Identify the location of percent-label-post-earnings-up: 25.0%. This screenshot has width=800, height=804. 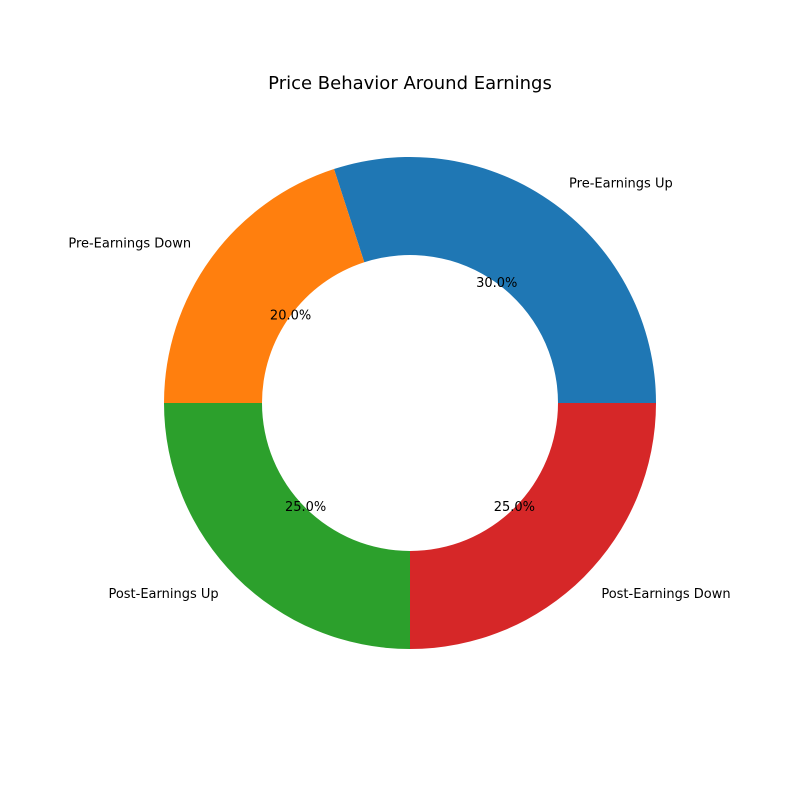
(305, 507).